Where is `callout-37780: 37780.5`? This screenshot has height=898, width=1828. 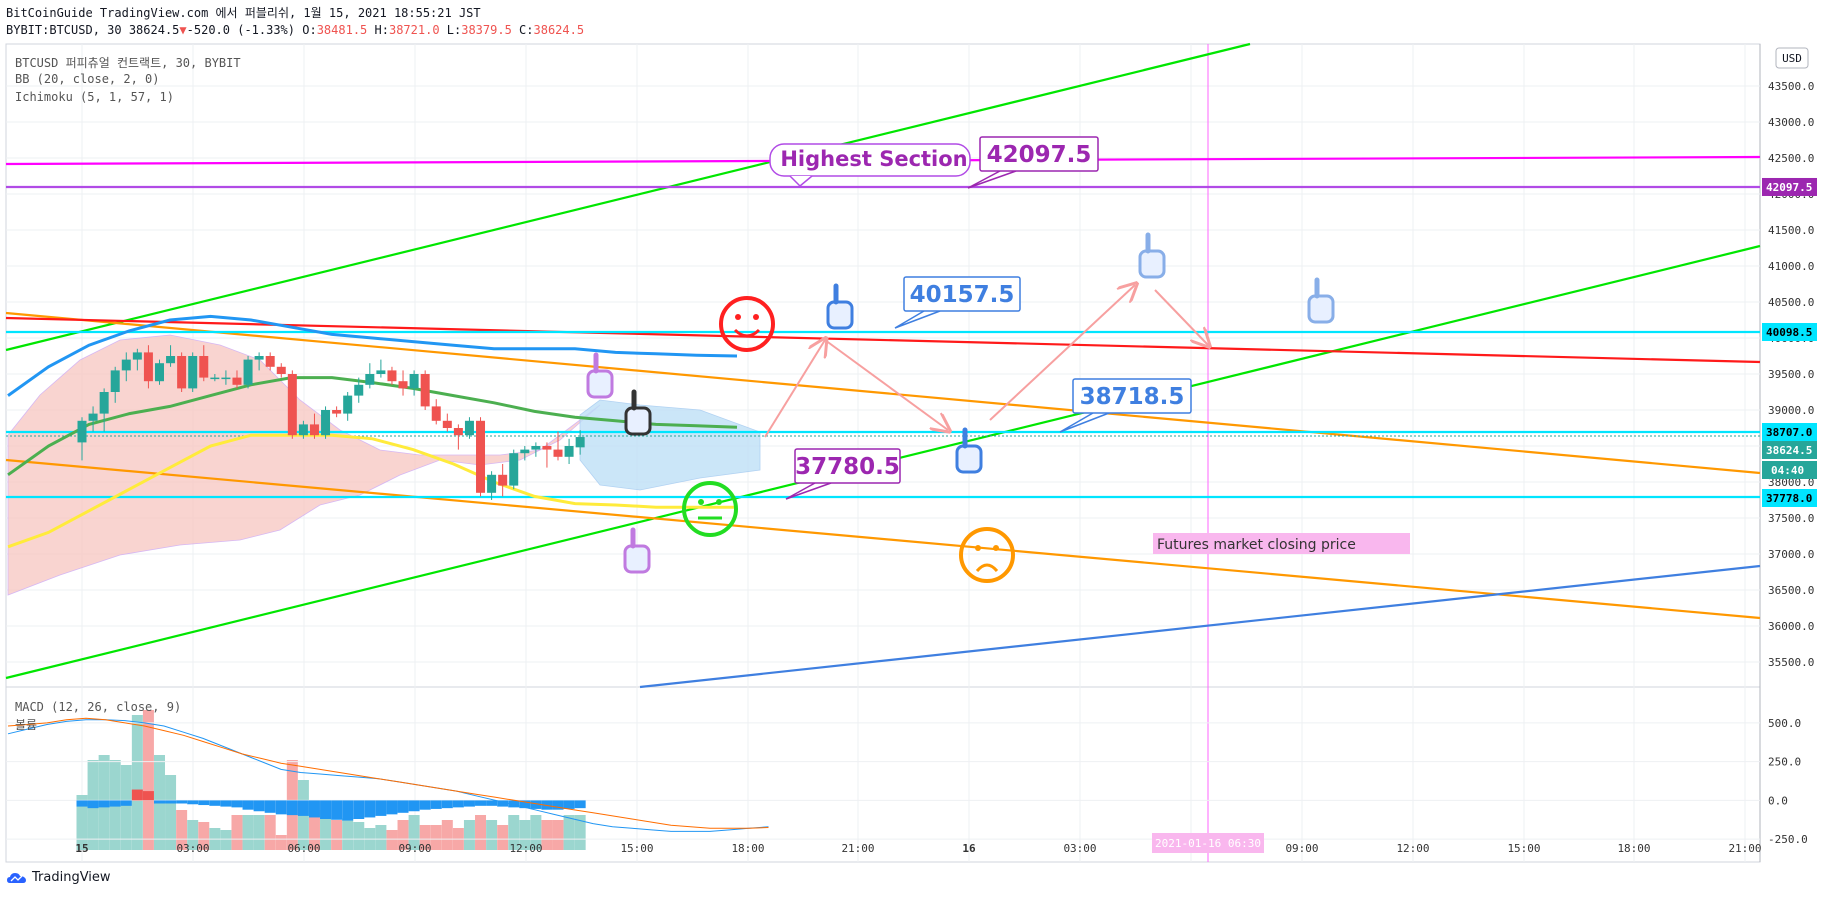 callout-37780: 37780.5 is located at coordinates (847, 467).